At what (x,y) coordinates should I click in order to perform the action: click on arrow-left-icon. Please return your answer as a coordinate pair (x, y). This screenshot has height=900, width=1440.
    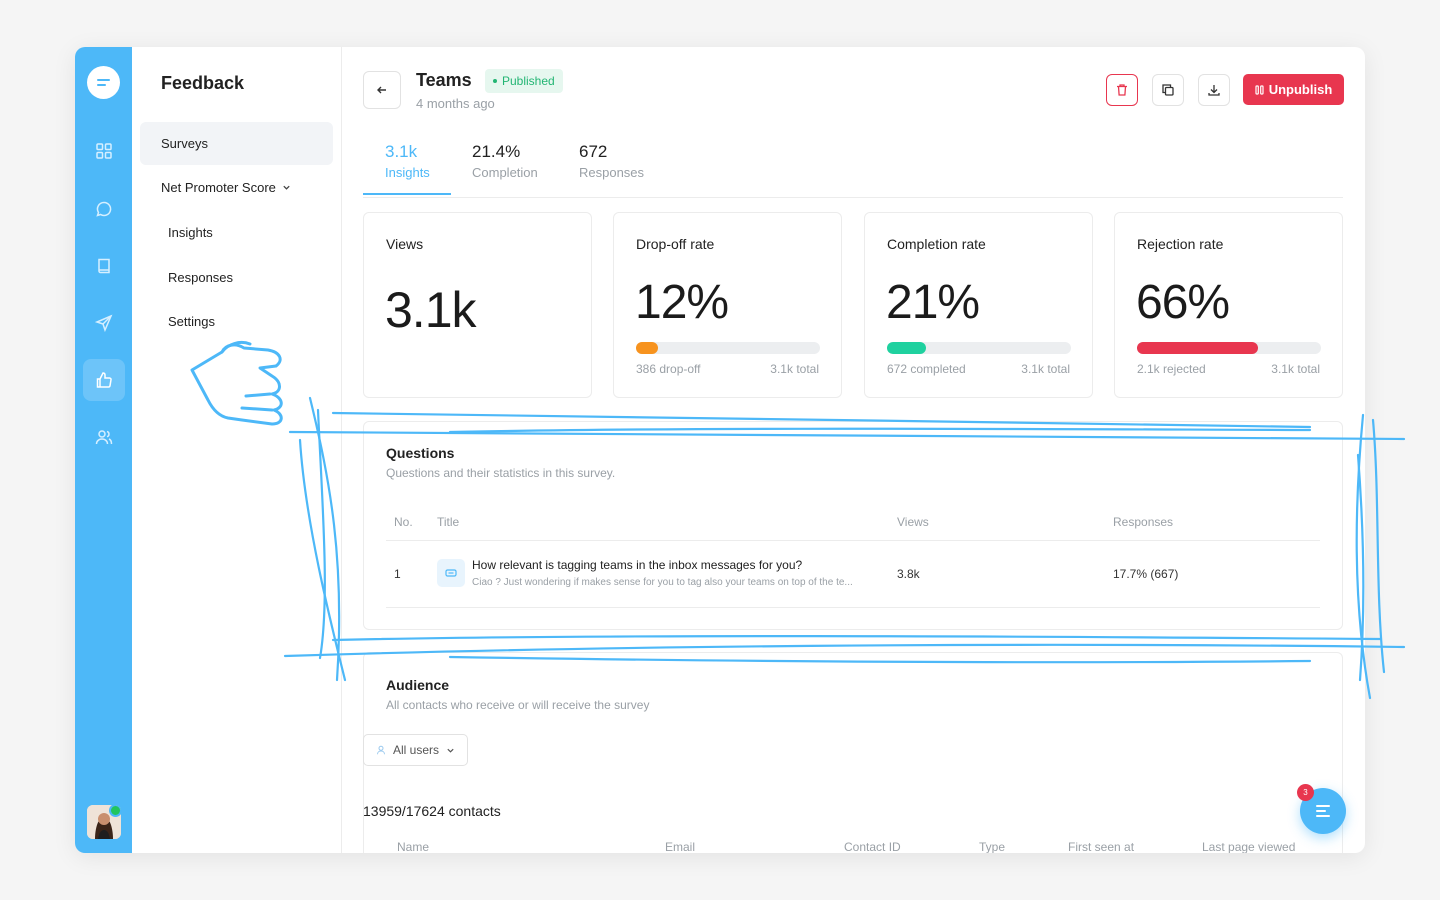
    Looking at the image, I should click on (381, 90).